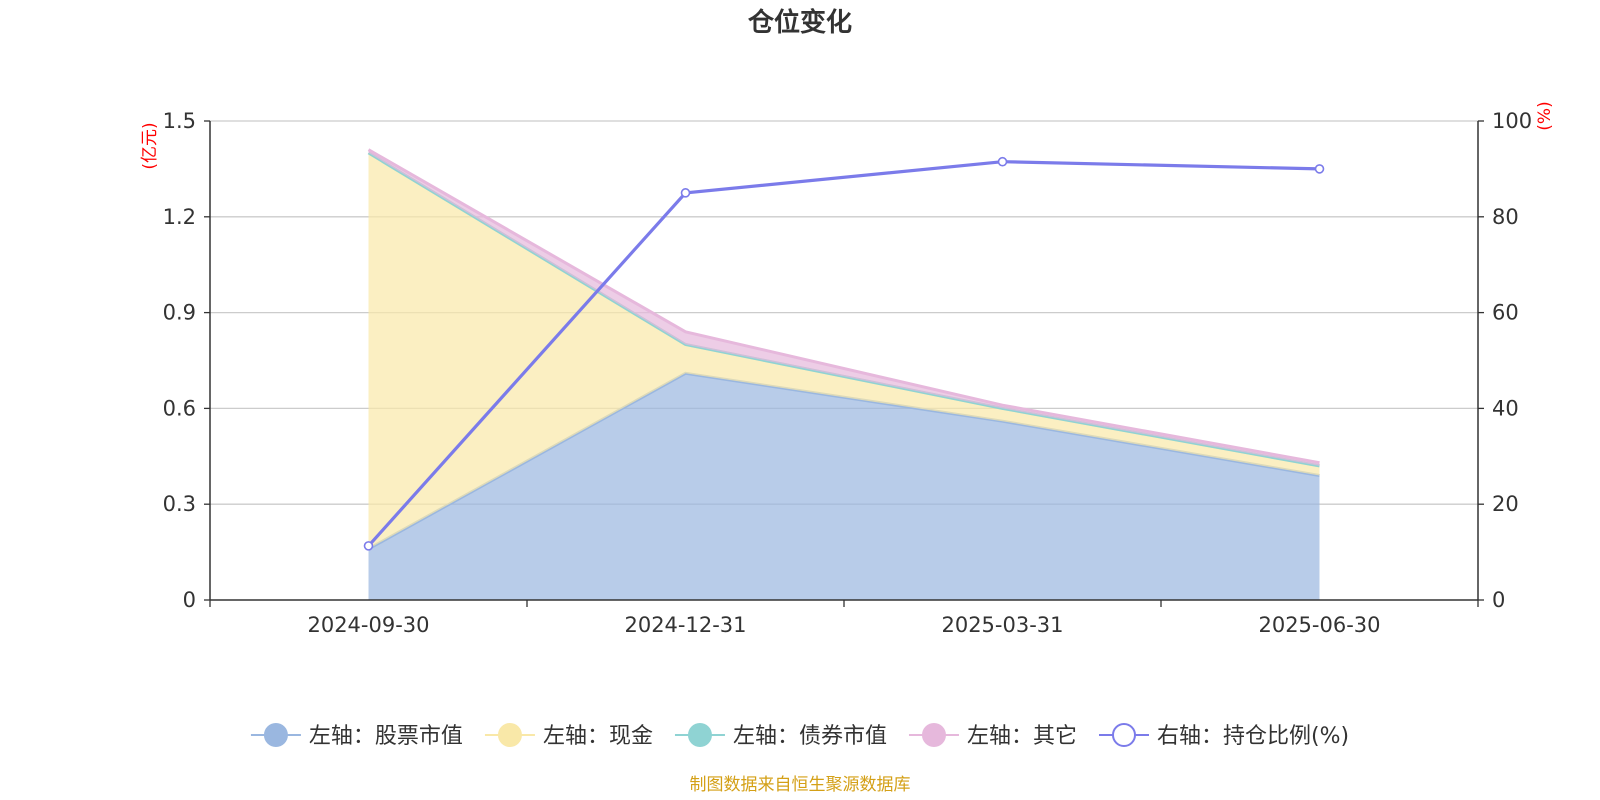 The height and width of the screenshot is (800, 1600). I want to click on legend-label: 左轴：其它, so click(1022, 736).